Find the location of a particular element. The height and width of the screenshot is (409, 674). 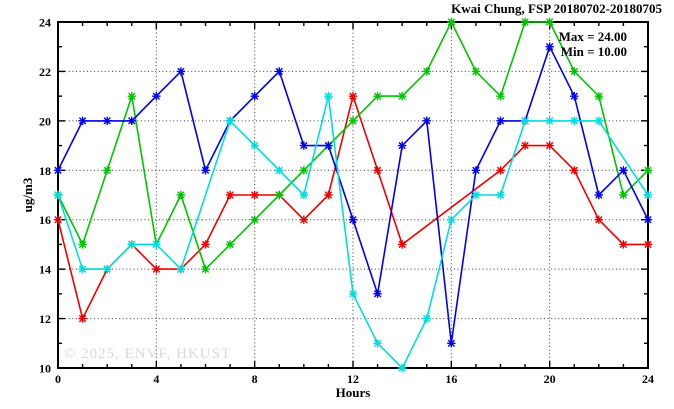

x-tick-label: 16 is located at coordinates (451, 379).